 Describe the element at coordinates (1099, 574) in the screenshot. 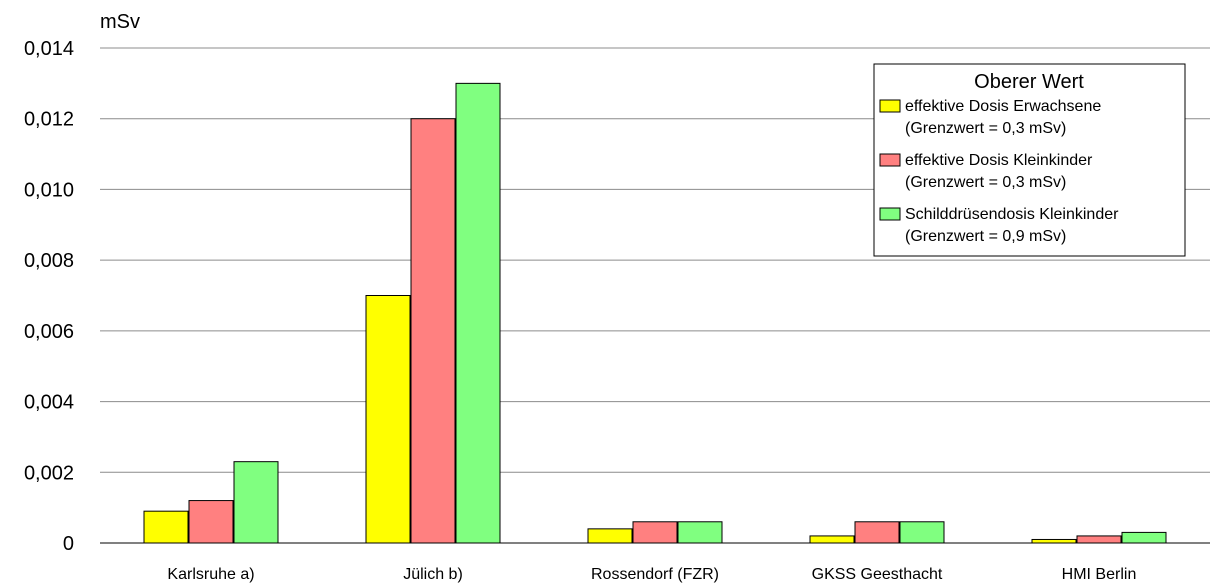

I see `x-tick-label: HMI Berlin` at that location.